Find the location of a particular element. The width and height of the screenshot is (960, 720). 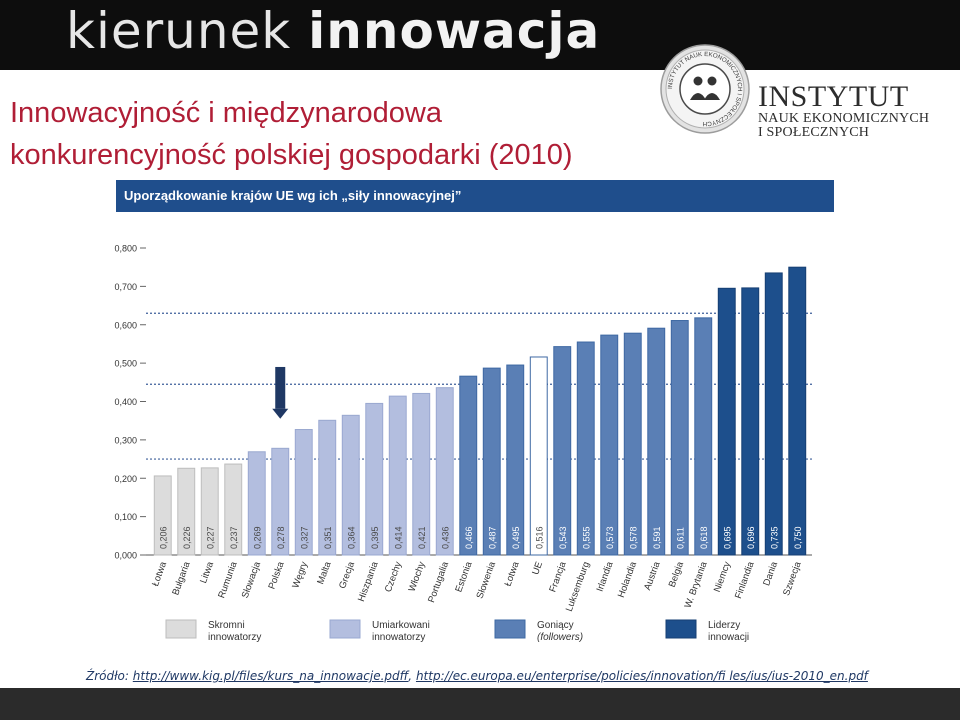

category-label: Bułgaria is located at coordinates (181, 578).